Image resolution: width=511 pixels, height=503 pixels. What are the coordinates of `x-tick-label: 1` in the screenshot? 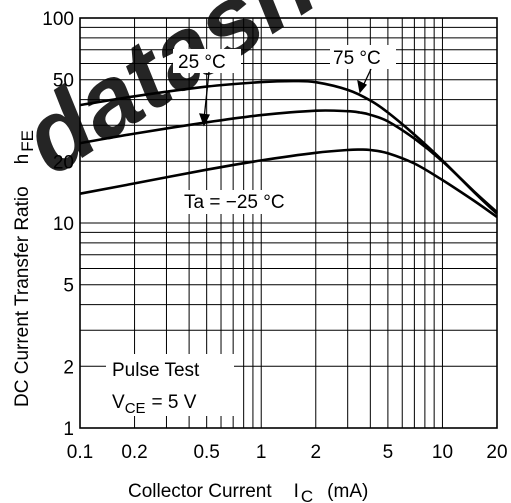 It's located at (261, 452).